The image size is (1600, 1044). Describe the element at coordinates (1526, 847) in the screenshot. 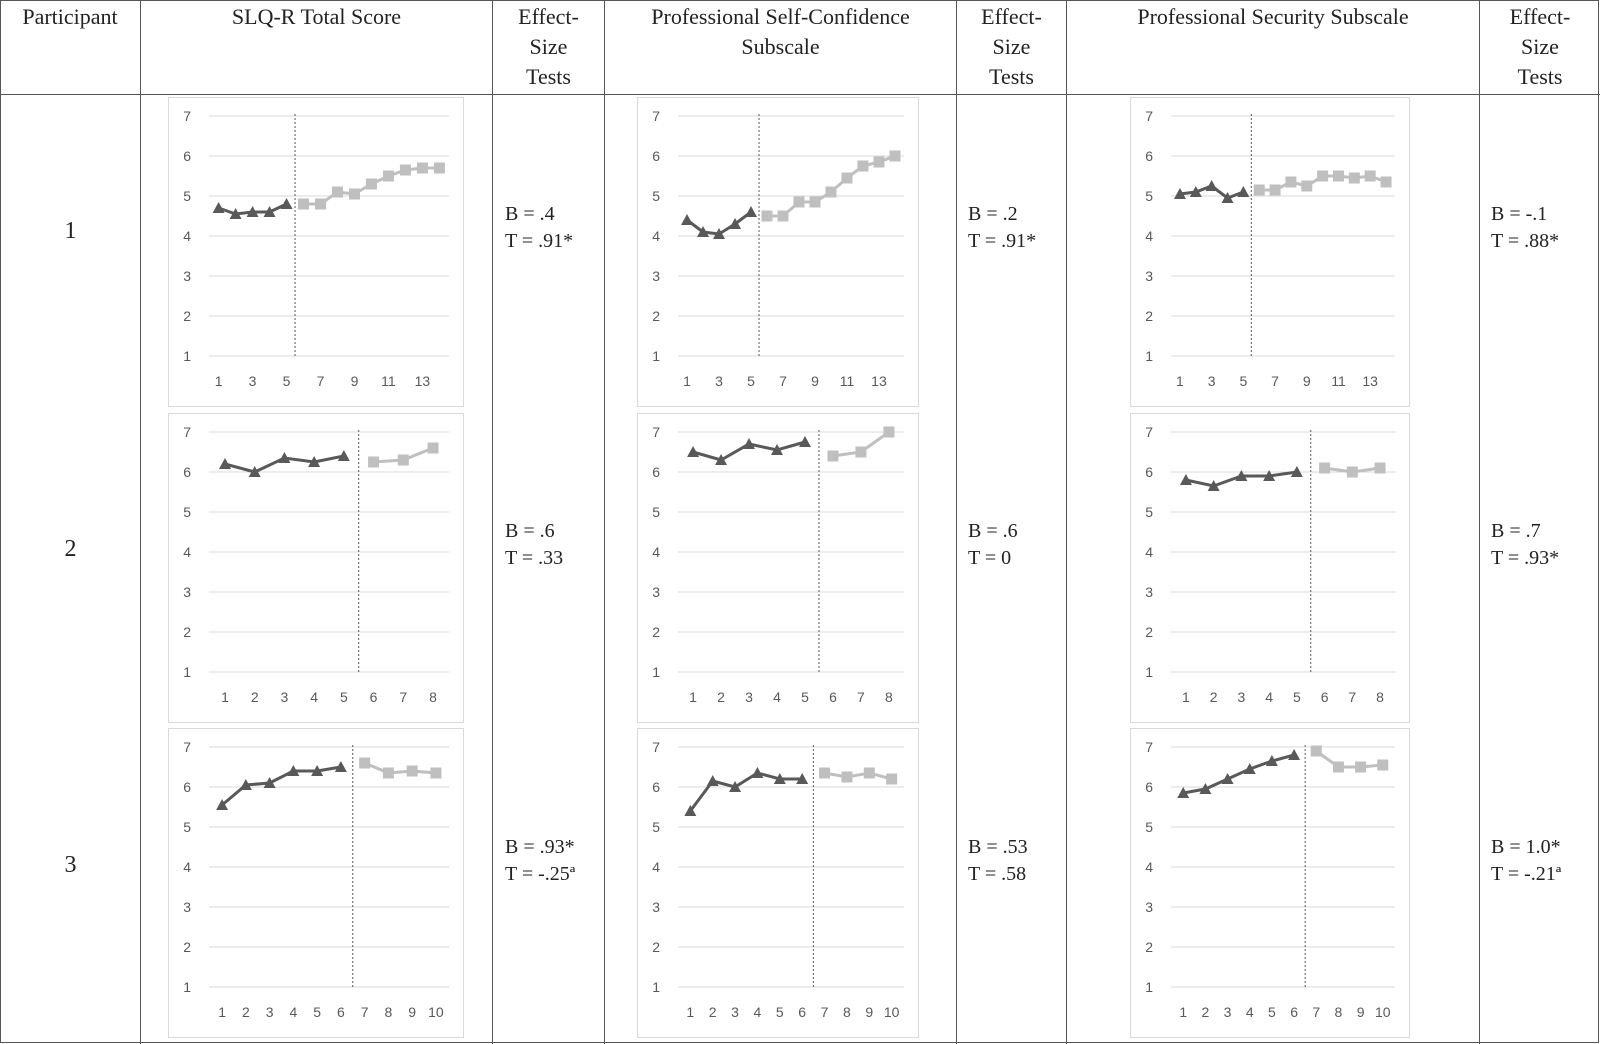

I see `effect-size-b: B = 1.0*` at that location.